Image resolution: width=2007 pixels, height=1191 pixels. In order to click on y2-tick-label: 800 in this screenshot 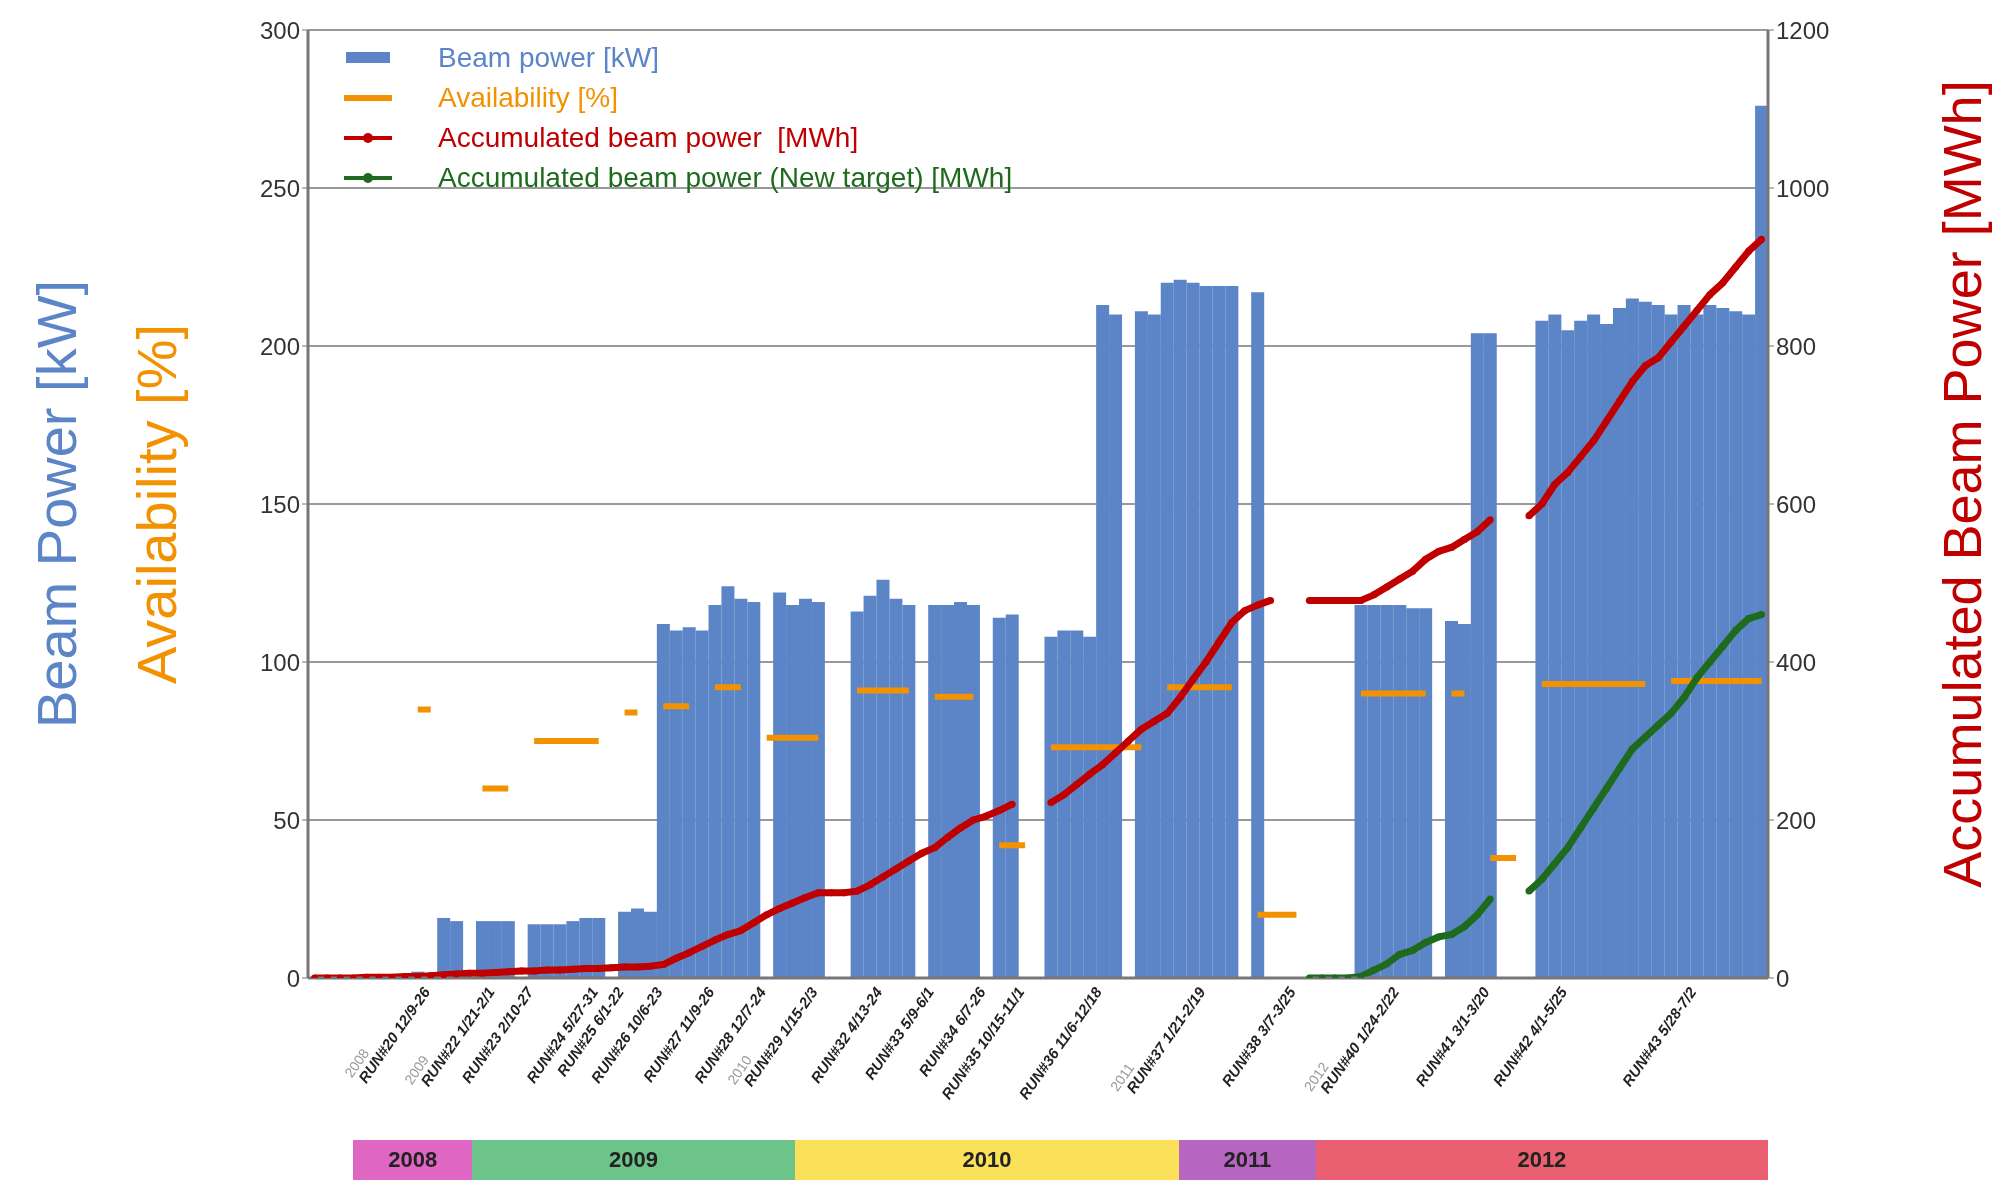, I will do `click(1796, 346)`.